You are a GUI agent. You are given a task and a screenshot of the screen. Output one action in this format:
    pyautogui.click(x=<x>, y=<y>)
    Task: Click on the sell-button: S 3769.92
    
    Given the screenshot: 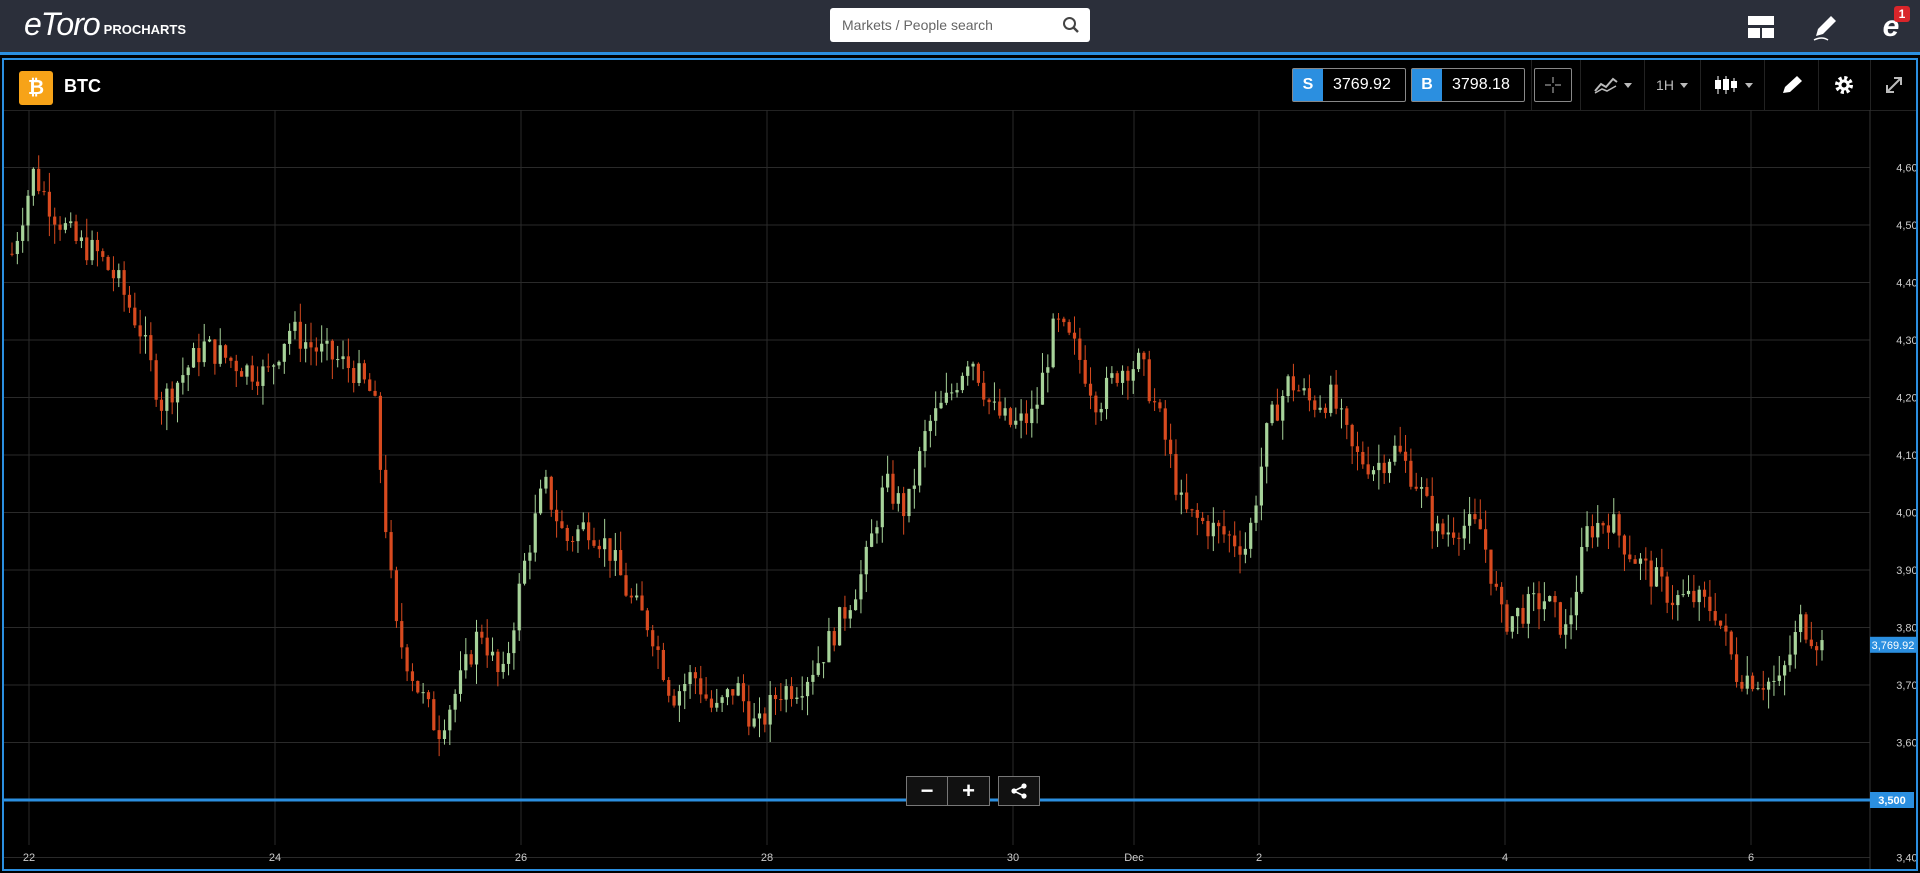 What is the action you would take?
    pyautogui.click(x=1349, y=85)
    